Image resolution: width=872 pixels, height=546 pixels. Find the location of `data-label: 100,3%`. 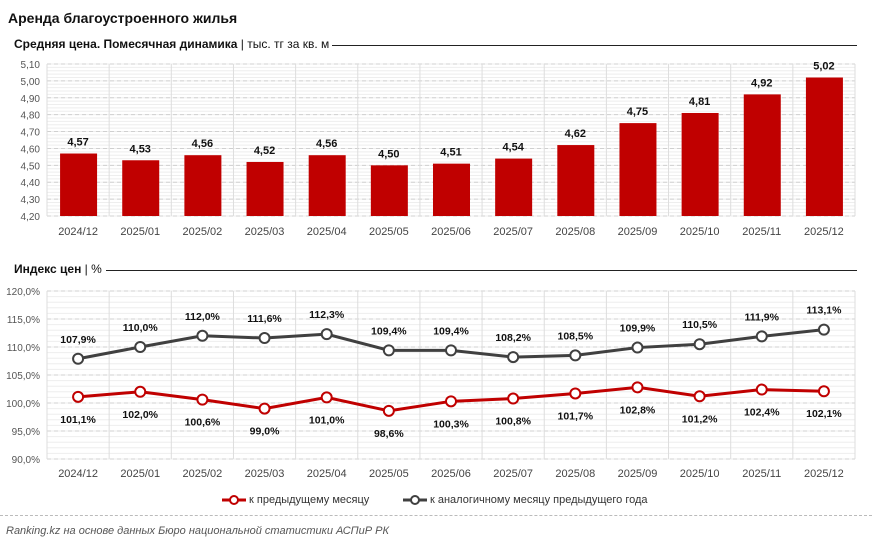

data-label: 100,3% is located at coordinates (451, 424).